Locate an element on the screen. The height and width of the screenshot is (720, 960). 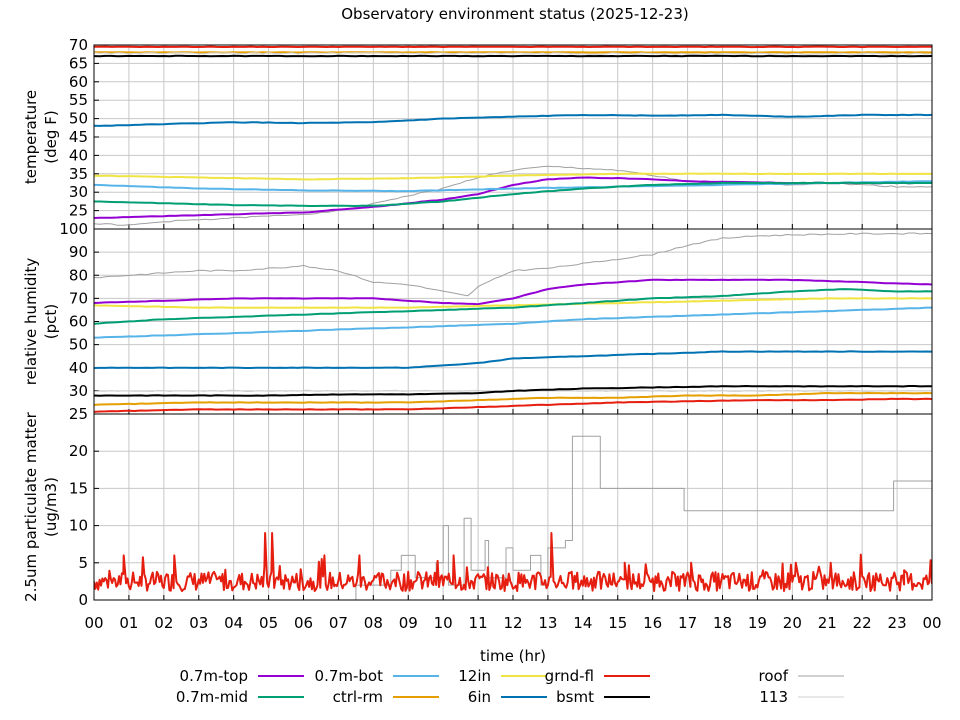
x-tick-label: 16 is located at coordinates (652, 623).